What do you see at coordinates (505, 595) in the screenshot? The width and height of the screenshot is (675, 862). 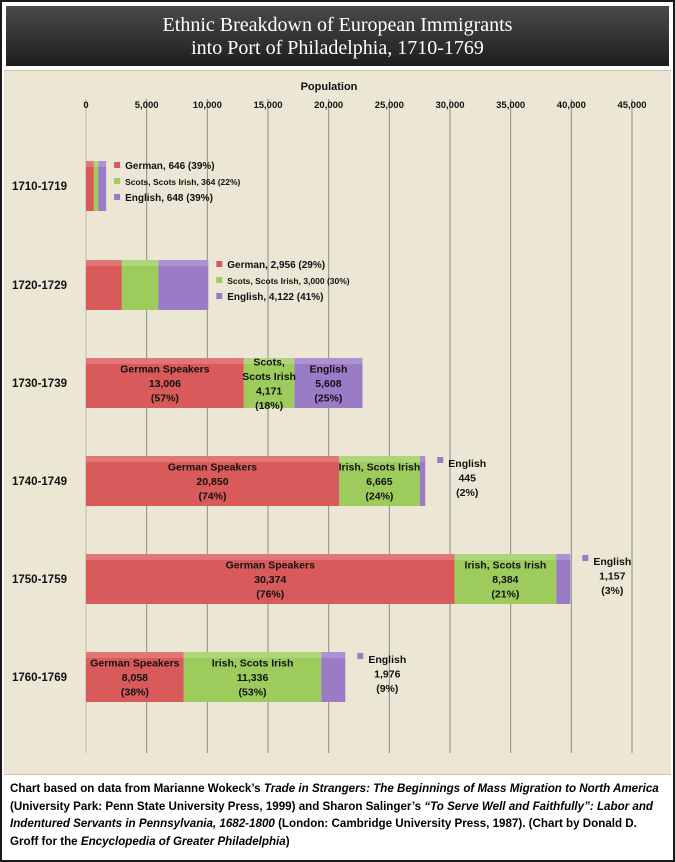 I see `data-label: (21%)` at bounding box center [505, 595].